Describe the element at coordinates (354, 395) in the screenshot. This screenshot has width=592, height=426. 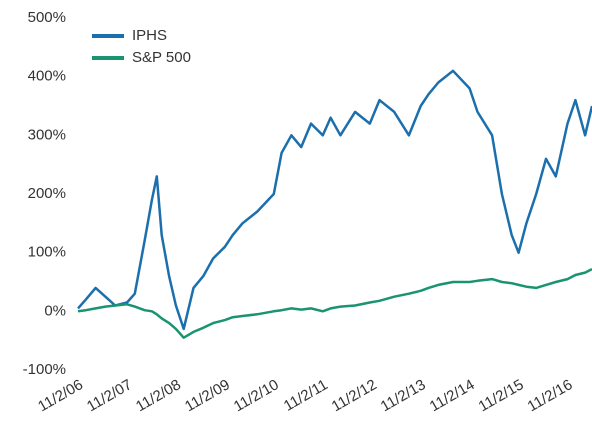
I see `x-tick-label: 11/2/12` at that location.